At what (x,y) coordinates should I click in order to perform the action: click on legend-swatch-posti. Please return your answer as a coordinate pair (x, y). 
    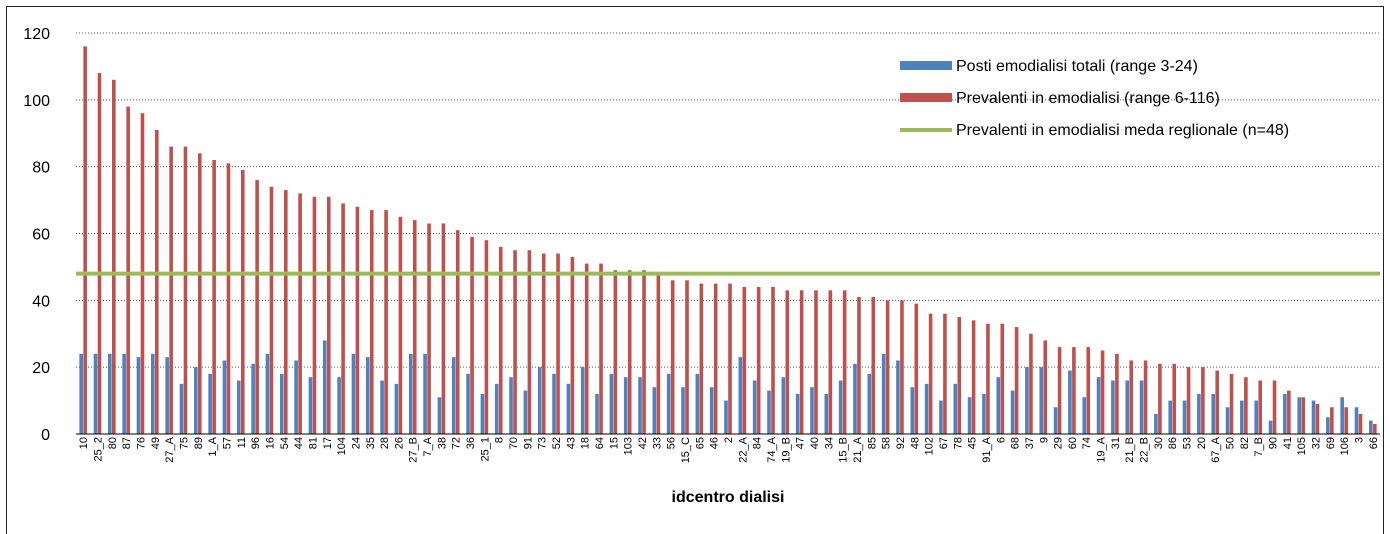
    Looking at the image, I should click on (926, 65).